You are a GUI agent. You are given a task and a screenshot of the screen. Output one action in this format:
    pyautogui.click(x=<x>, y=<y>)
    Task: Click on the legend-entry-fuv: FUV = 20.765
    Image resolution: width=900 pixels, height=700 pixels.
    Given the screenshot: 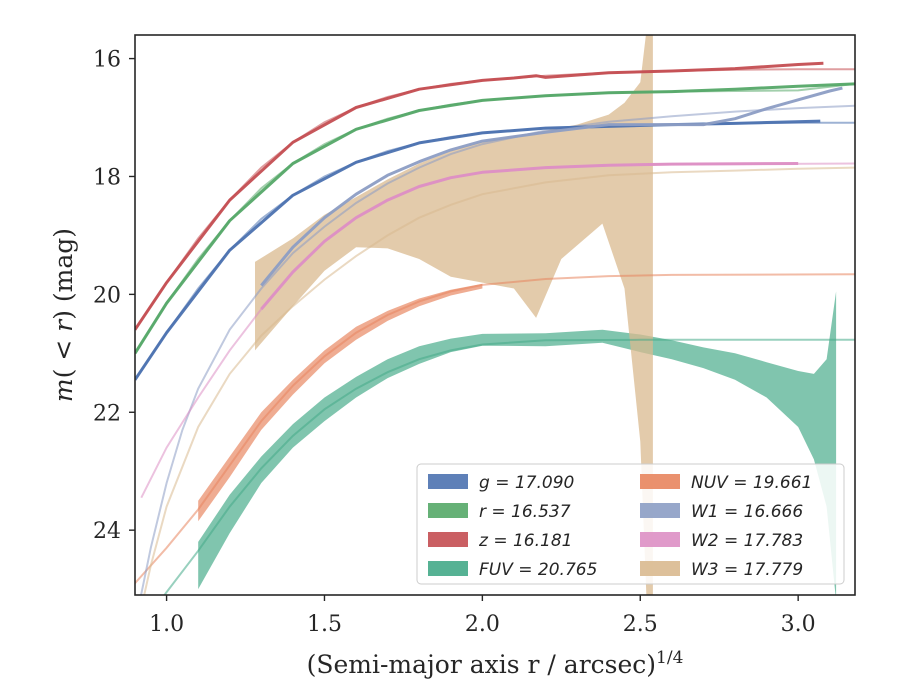 What is the action you would take?
    pyautogui.click(x=538, y=570)
    